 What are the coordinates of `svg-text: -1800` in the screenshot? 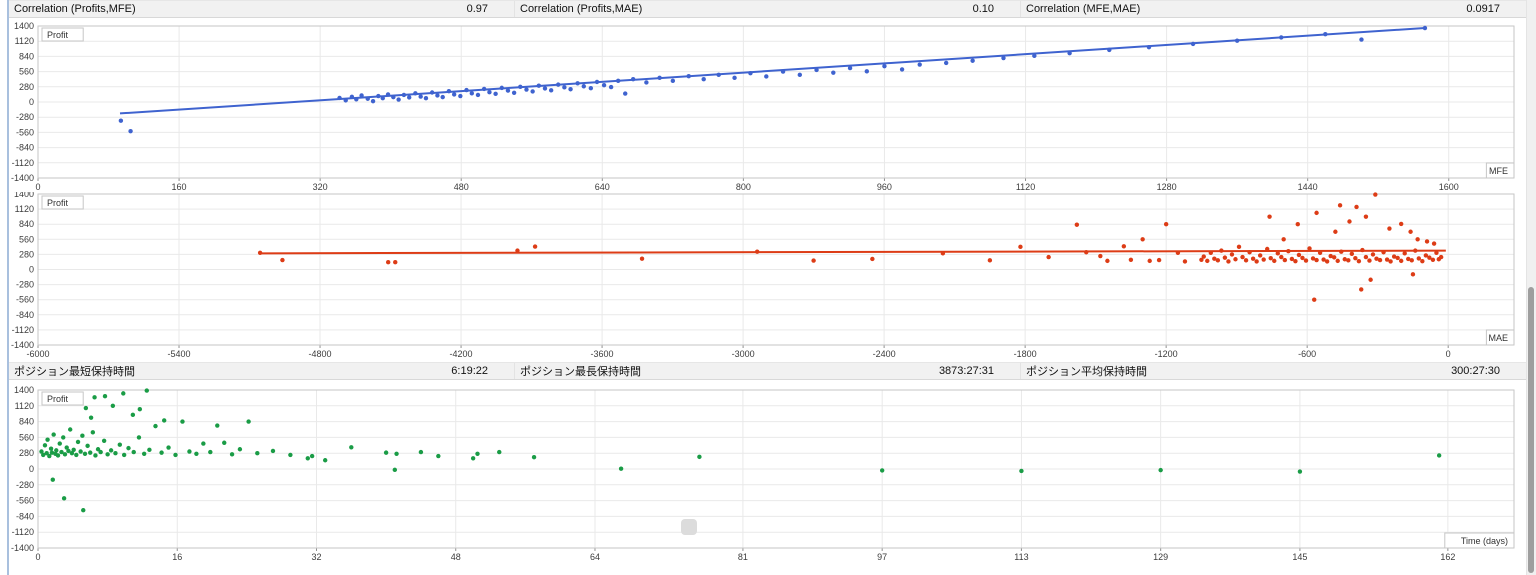 It's located at (1025, 354).